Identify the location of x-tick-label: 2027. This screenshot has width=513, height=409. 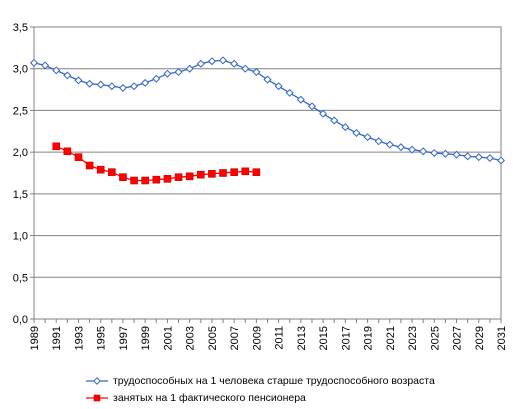
(458, 338).